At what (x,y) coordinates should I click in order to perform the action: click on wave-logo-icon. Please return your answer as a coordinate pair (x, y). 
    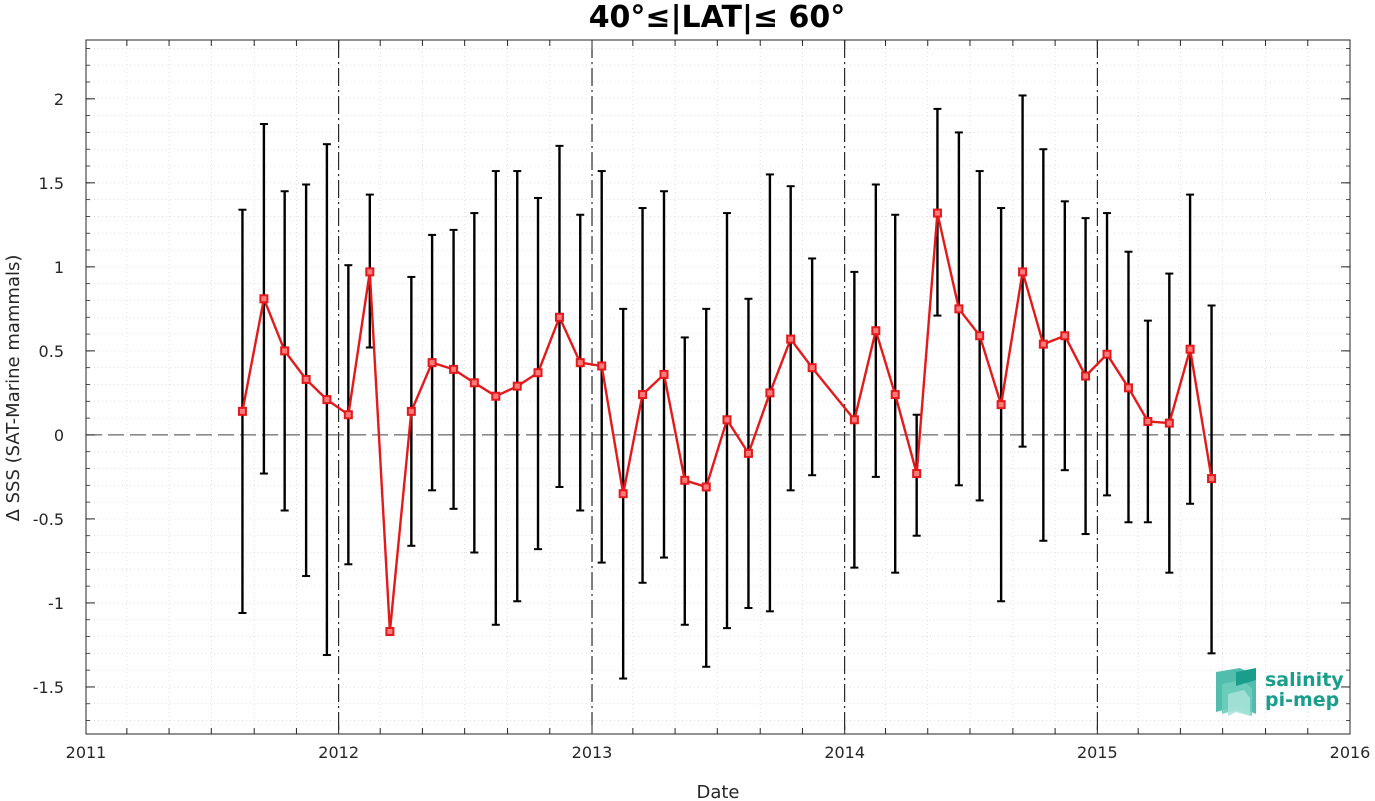
    Looking at the image, I should click on (1236, 692).